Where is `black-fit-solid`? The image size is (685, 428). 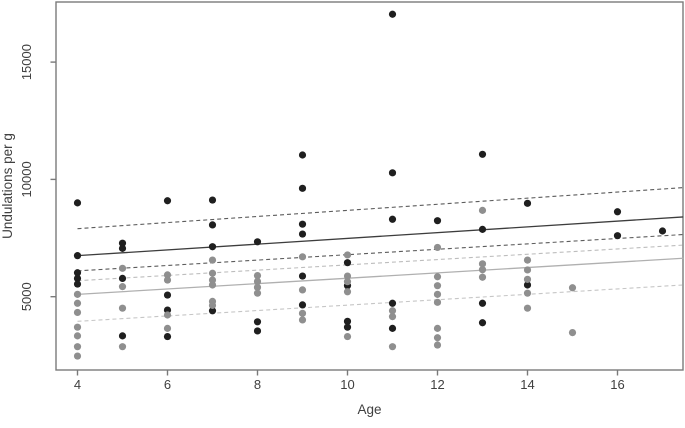 black-fit-solid is located at coordinates (380, 236).